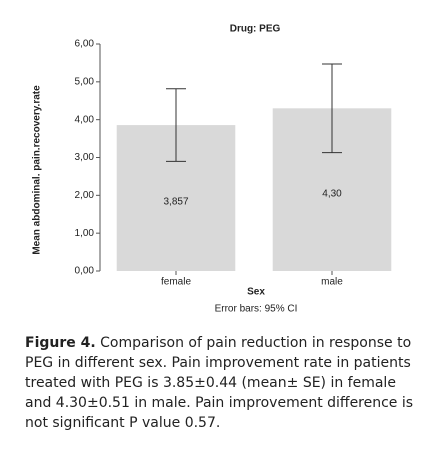 Image resolution: width=430 pixels, height=460 pixels. I want to click on y-tick-label: 5,00, so click(85, 81).